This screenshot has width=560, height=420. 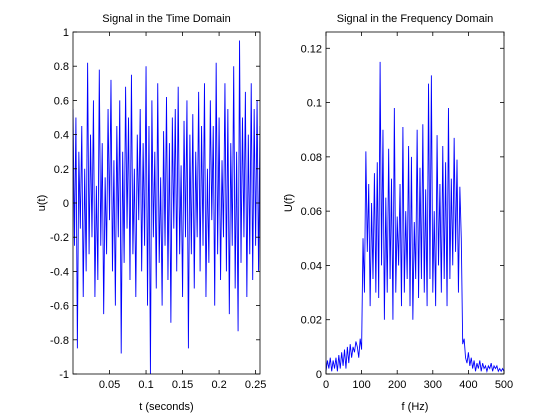 I want to click on x-tick-label: 100, so click(x=361, y=385).